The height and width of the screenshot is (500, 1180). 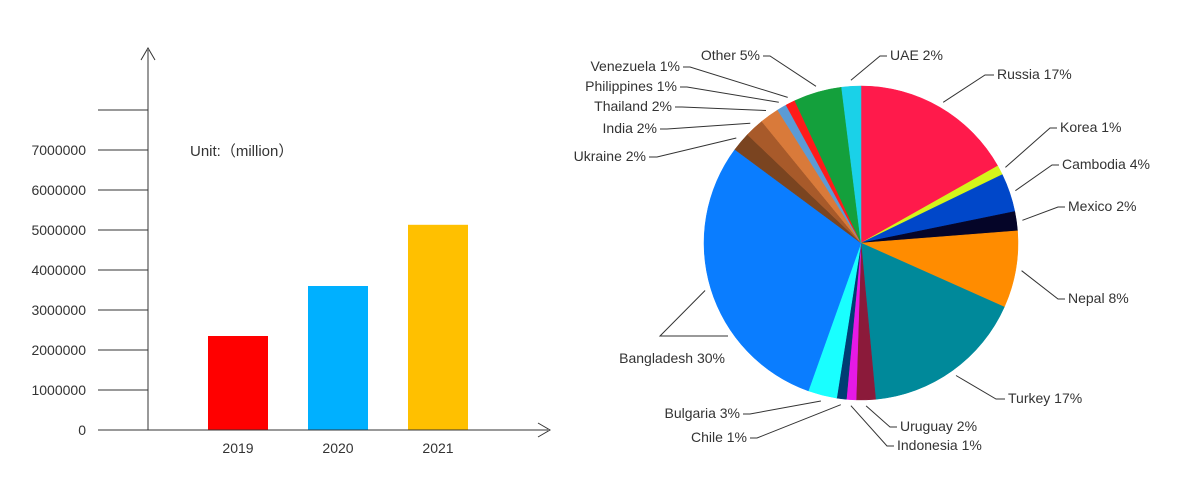 What do you see at coordinates (1037, 178) in the screenshot?
I see `leader-line-cambodia` at bounding box center [1037, 178].